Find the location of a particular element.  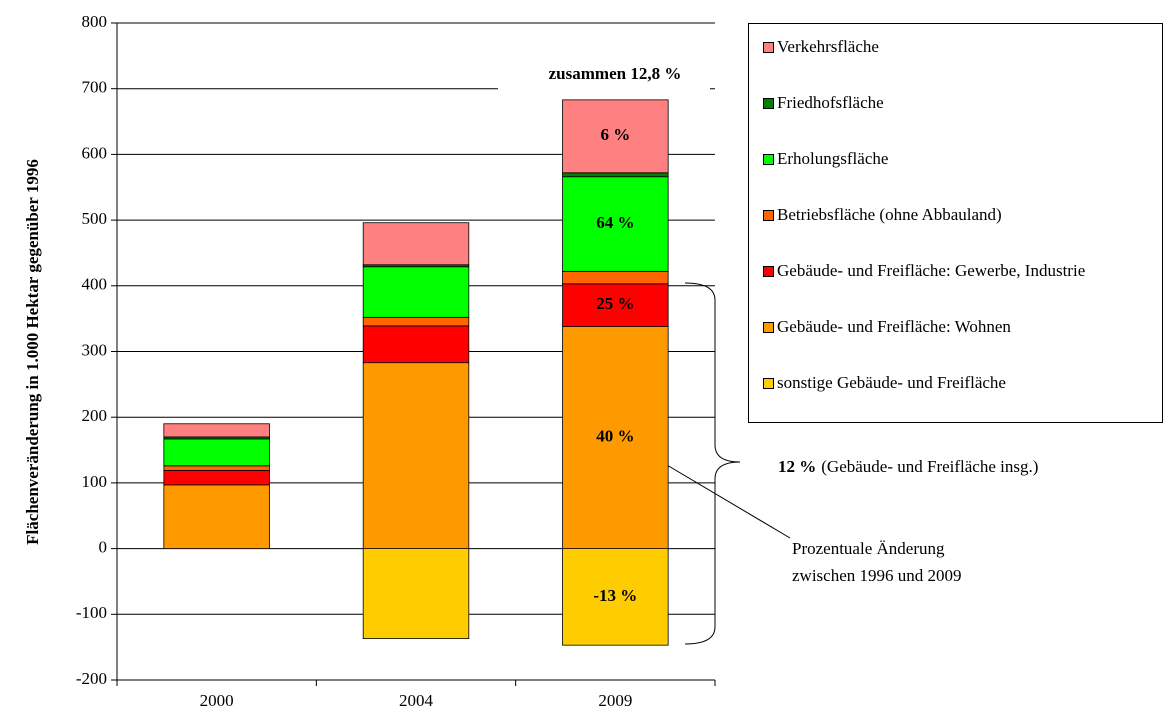

x-tick-label: 2004 is located at coordinates (416, 700).